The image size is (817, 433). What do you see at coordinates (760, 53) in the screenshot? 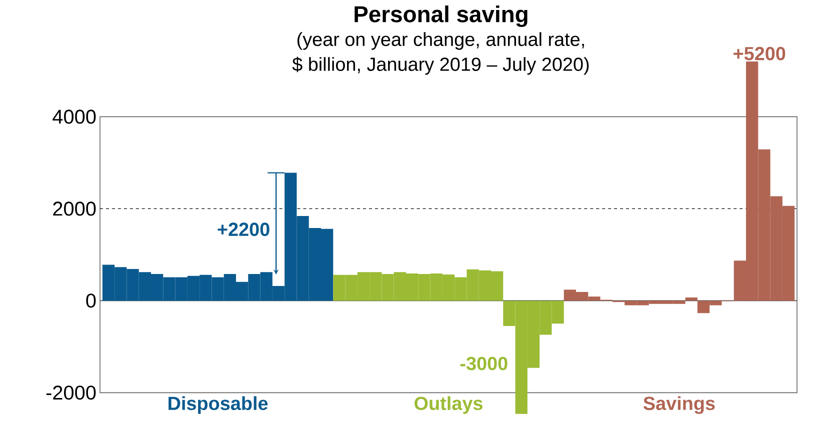
I see `annotation: +5200` at bounding box center [760, 53].